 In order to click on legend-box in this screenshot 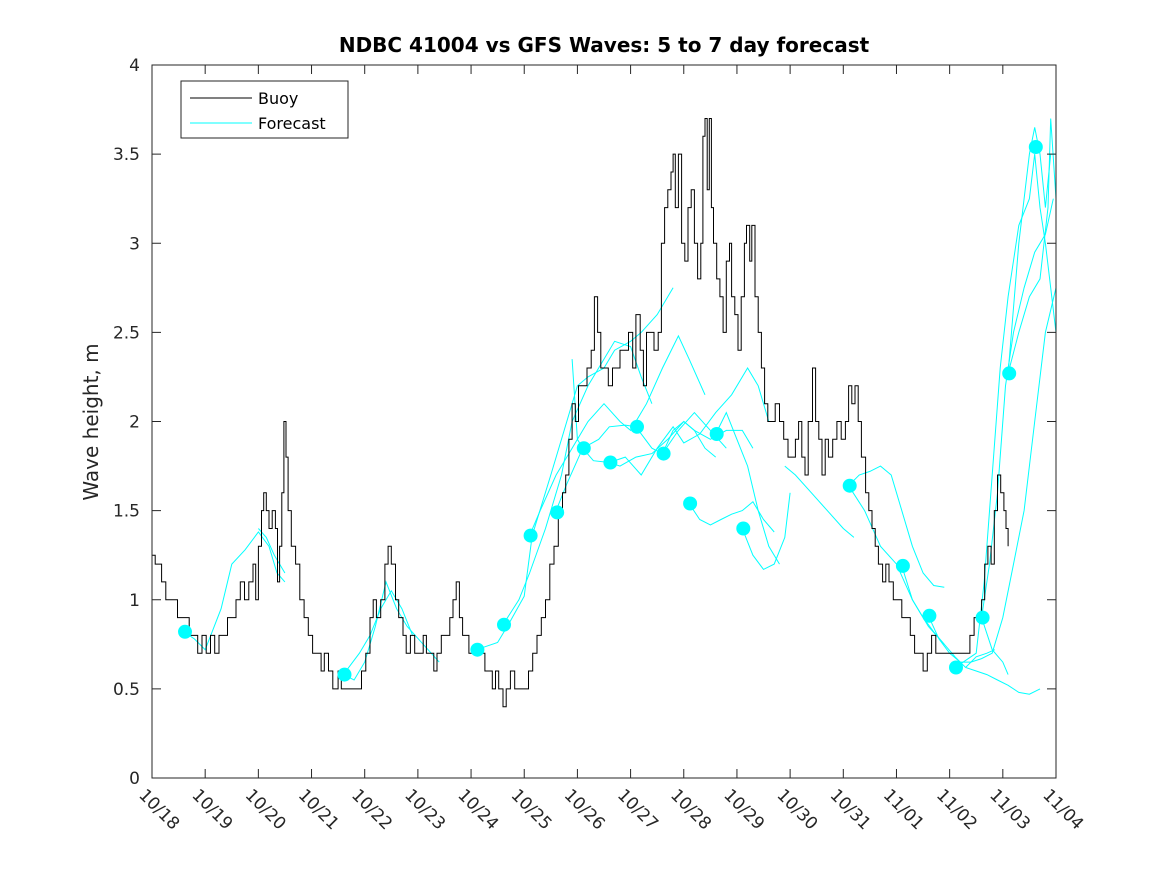, I will do `click(264, 109)`.